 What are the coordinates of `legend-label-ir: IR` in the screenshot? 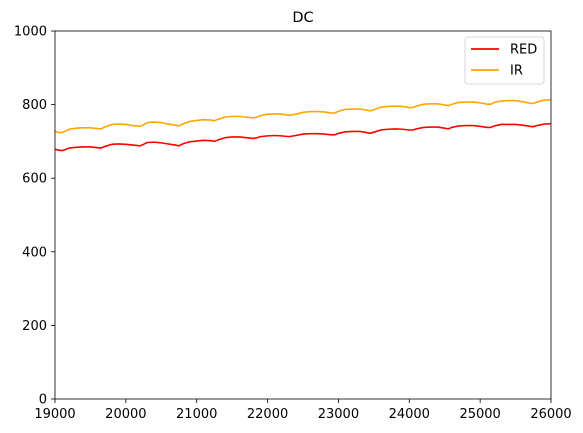 It's located at (516, 71).